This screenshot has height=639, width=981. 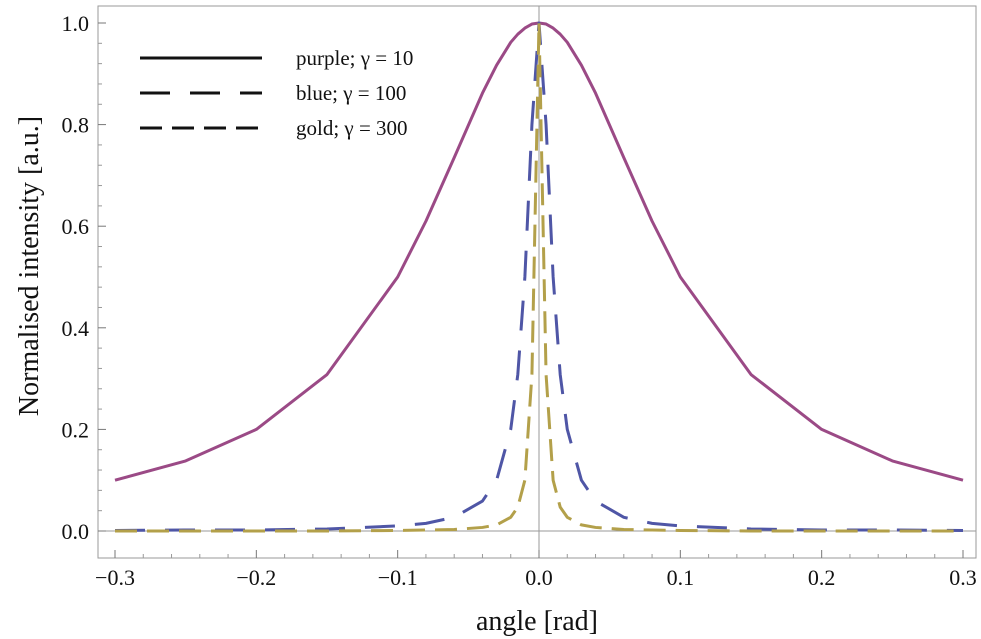 I want to click on y-tick-label: 0.2, so click(x=76, y=429).